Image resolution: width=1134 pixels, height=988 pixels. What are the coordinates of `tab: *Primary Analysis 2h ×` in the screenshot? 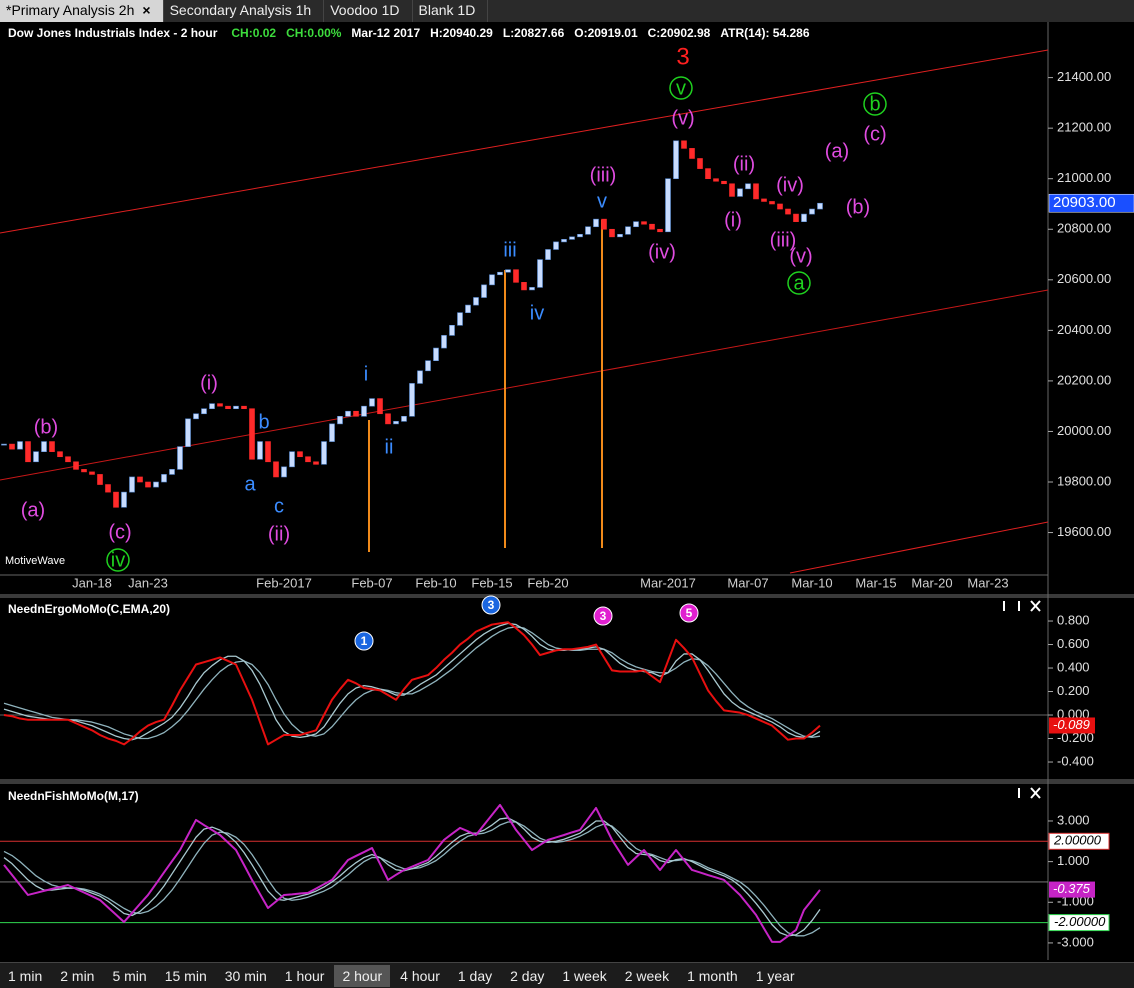 It's located at (82, 11).